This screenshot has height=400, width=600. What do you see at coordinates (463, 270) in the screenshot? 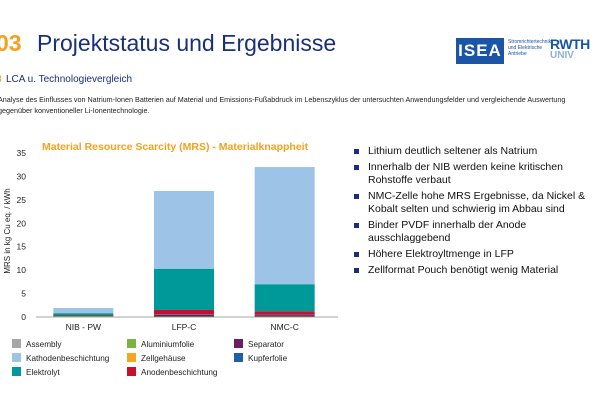
I see `bullet-text: Zellformat Pouch benötigt wenig Material` at bounding box center [463, 270].